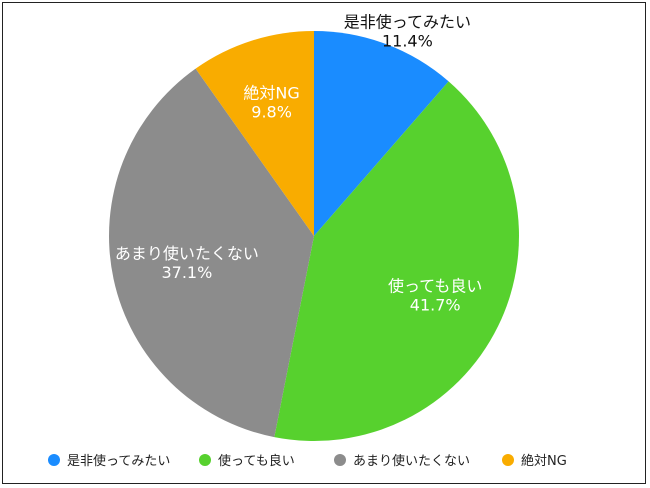  What do you see at coordinates (186, 272) in the screenshot?
I see `slice-value-rather-not: 37.1%` at bounding box center [186, 272].